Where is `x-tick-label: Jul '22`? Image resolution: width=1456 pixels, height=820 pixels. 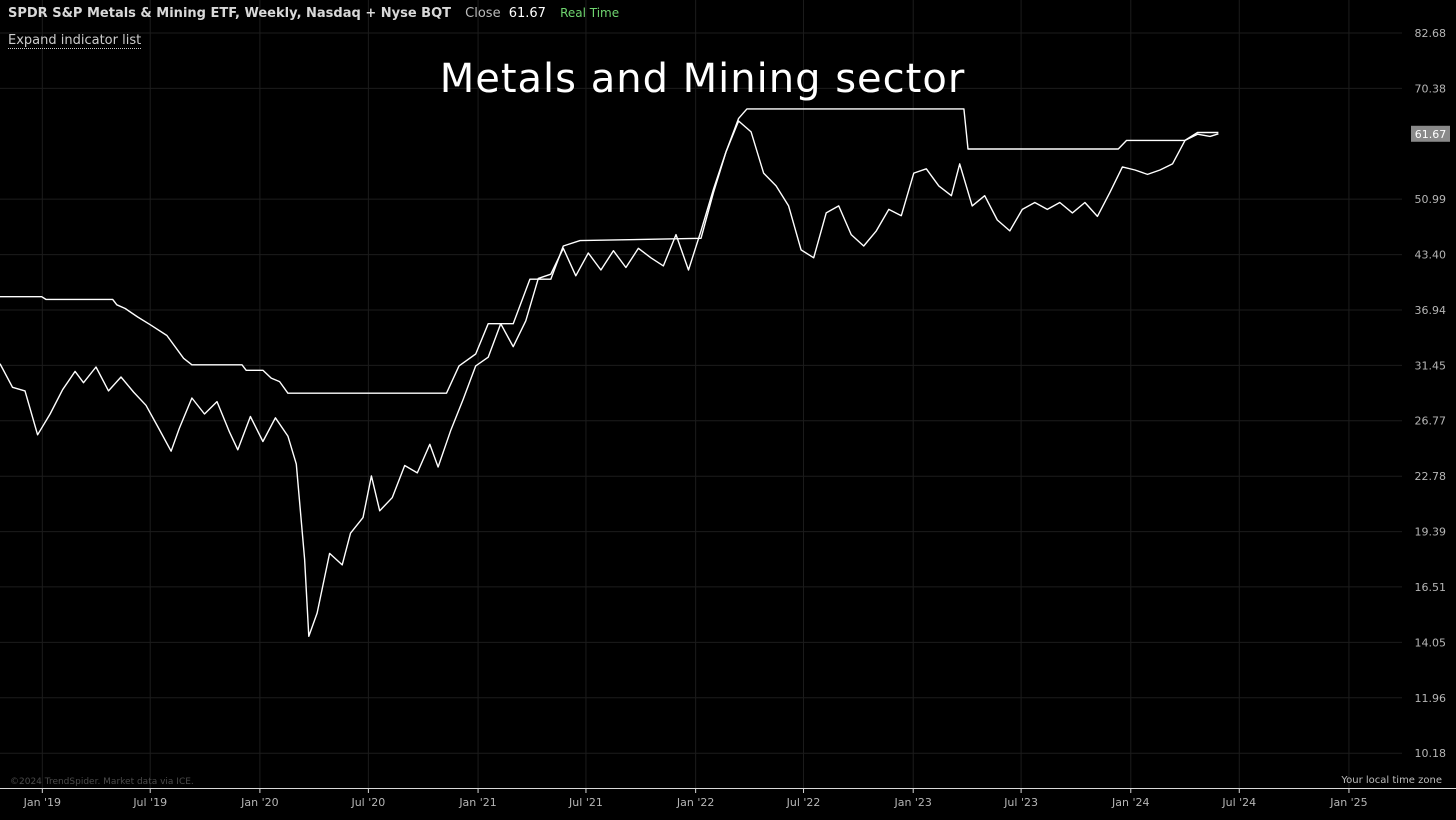 x-tick-label: Jul '22 is located at coordinates (803, 802).